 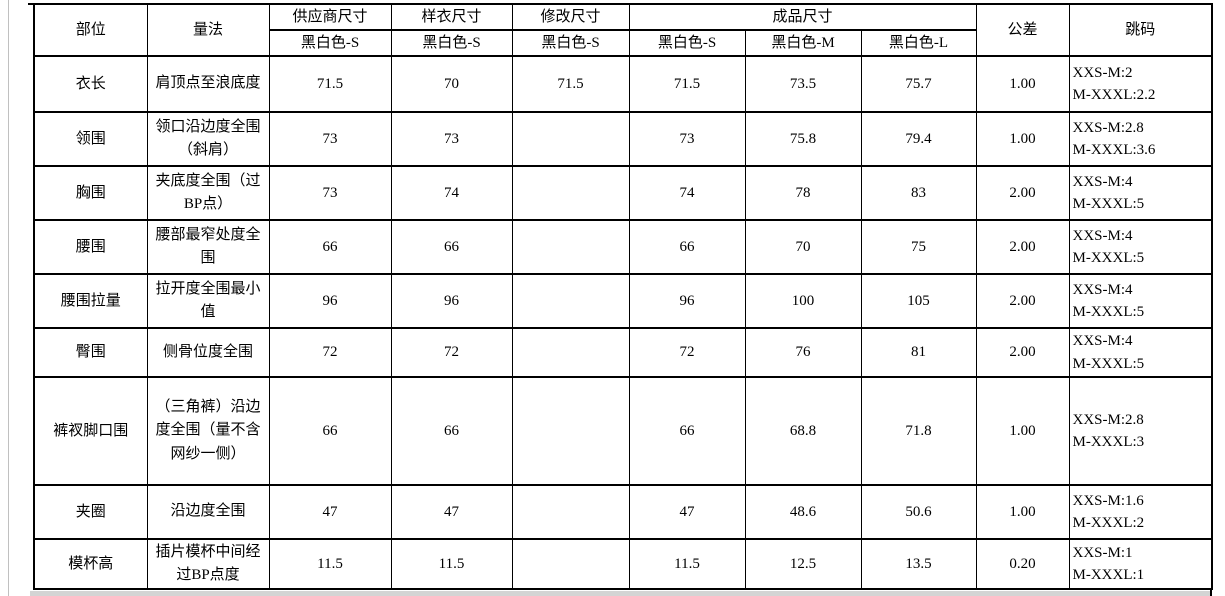 I want to click on cell-method: 肩顶点至浪底度, so click(x=208, y=84).